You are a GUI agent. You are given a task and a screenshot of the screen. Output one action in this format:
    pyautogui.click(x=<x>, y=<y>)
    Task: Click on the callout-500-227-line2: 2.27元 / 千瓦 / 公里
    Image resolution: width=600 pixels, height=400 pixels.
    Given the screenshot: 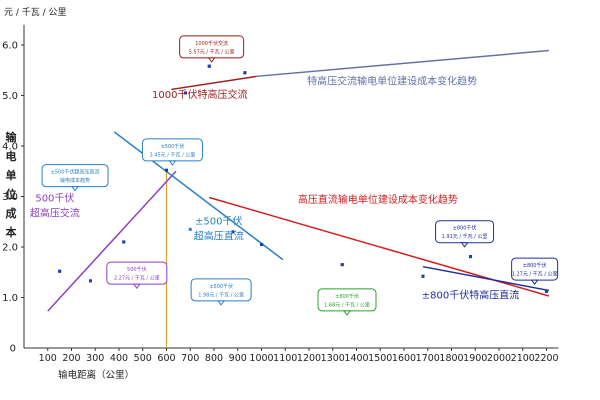 What is the action you would take?
    pyautogui.click(x=137, y=278)
    